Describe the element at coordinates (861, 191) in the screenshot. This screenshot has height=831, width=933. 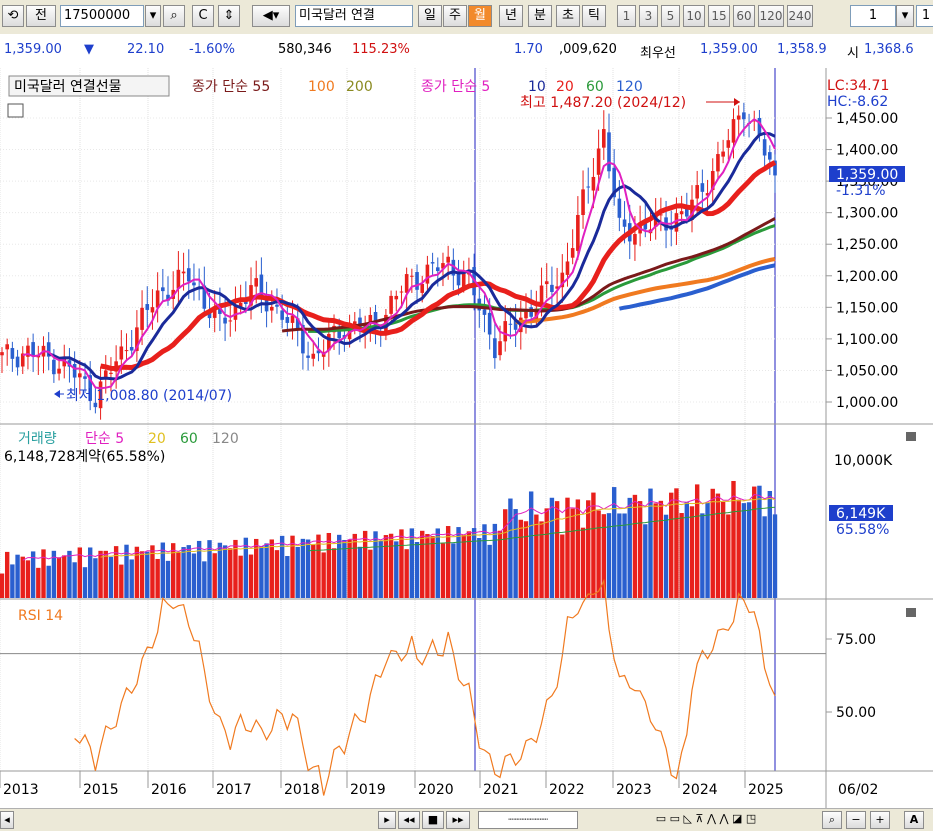
I see `current-pct-label: -1.31%` at that location.